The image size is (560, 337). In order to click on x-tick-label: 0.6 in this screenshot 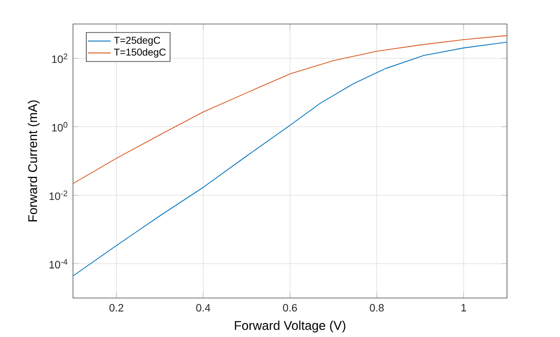, I will do `click(290, 308)`.